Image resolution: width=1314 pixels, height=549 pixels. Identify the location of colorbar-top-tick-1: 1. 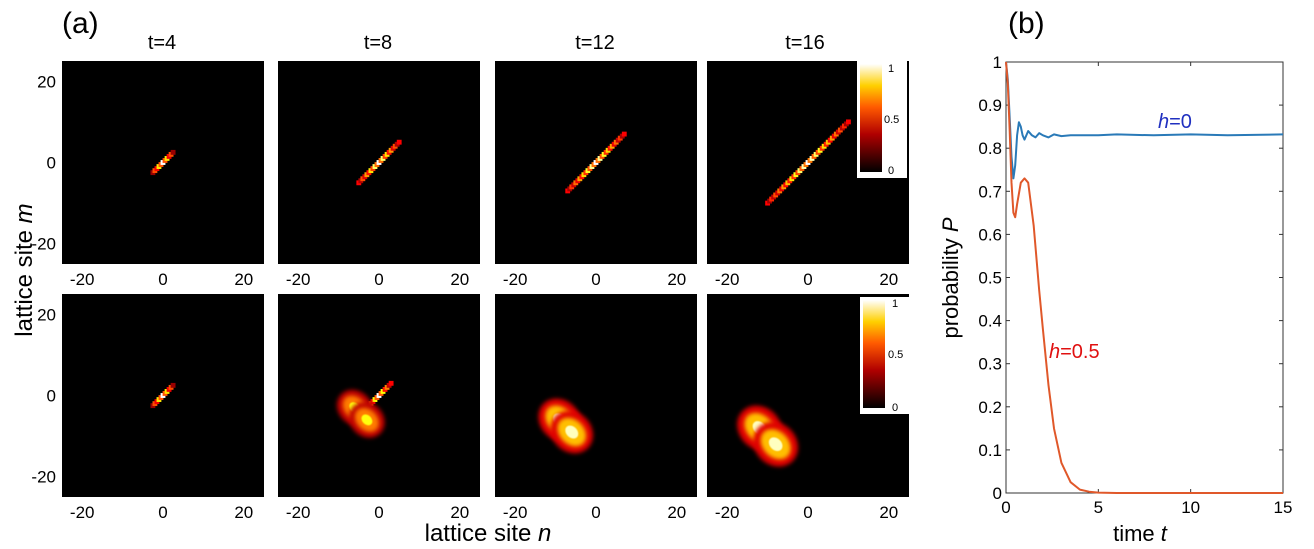
(891, 69).